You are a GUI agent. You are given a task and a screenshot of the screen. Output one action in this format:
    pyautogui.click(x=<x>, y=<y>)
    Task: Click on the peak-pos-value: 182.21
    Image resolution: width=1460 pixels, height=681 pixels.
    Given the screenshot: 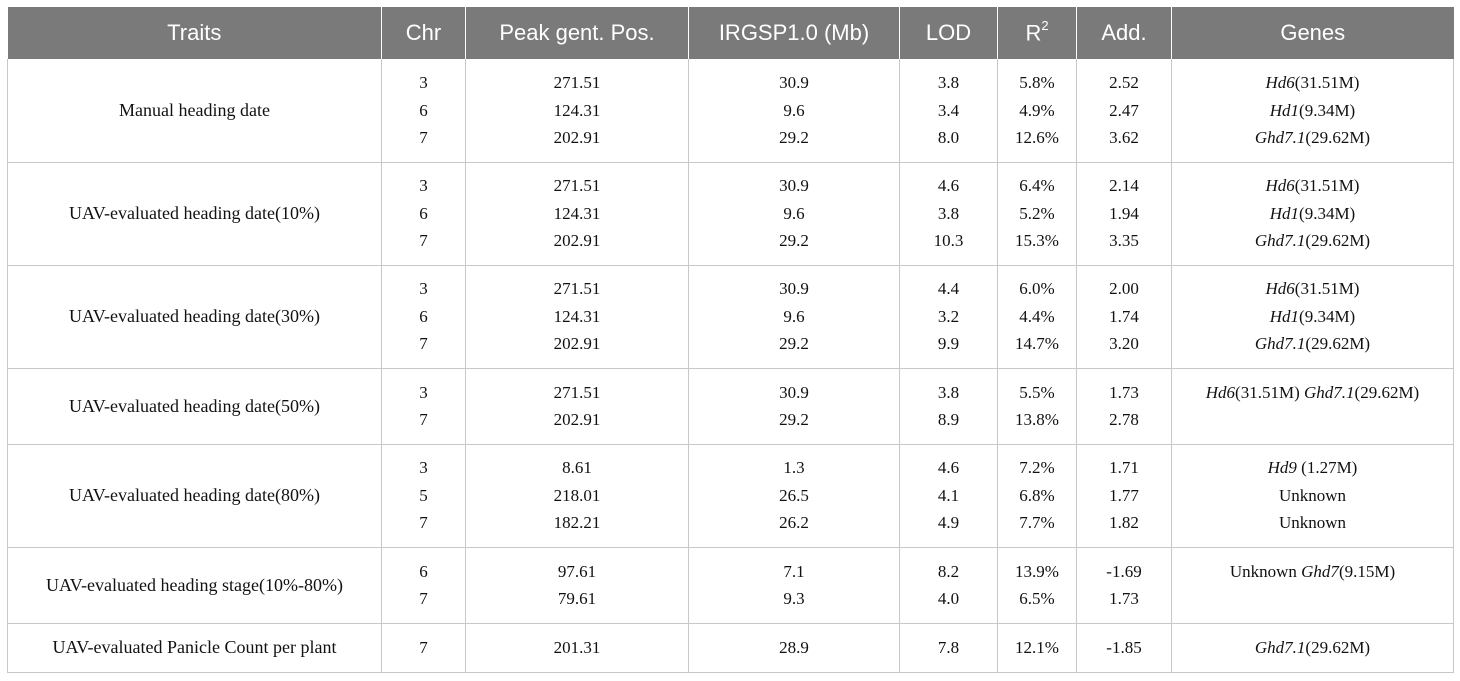 What is the action you would take?
    pyautogui.click(x=577, y=523)
    